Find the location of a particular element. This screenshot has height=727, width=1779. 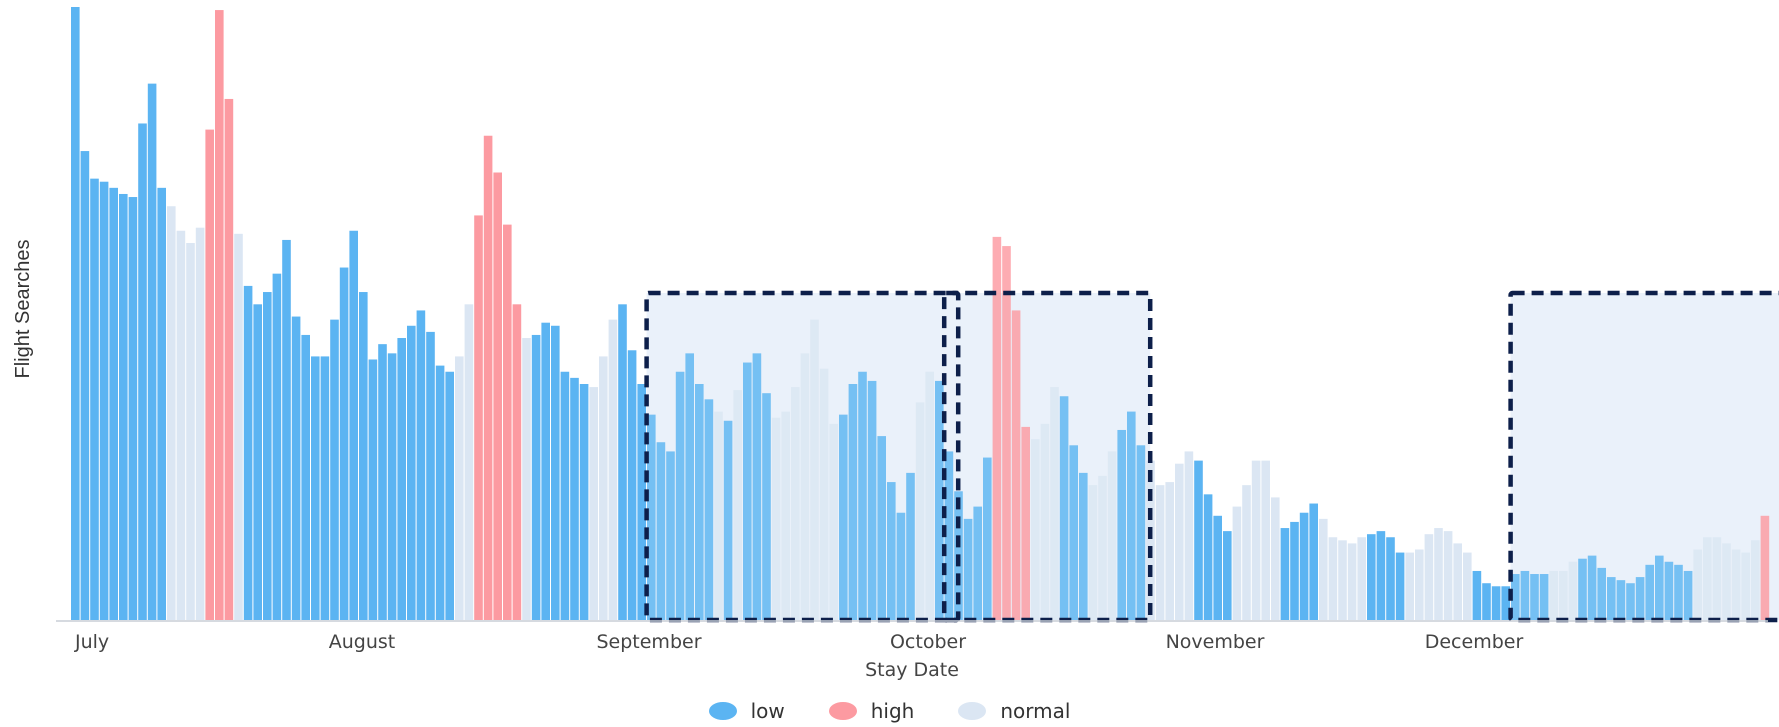

legend-item-normal: normal is located at coordinates (1014, 711).